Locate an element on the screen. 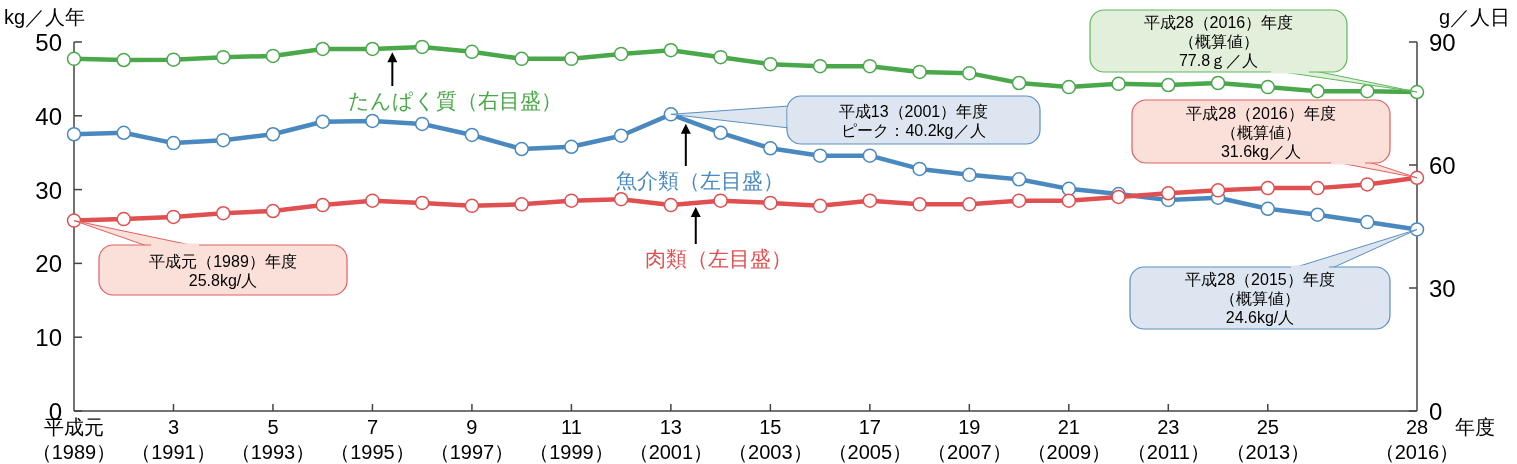 The image size is (1517, 464). y-tick-label: 40 is located at coordinates (48, 116).